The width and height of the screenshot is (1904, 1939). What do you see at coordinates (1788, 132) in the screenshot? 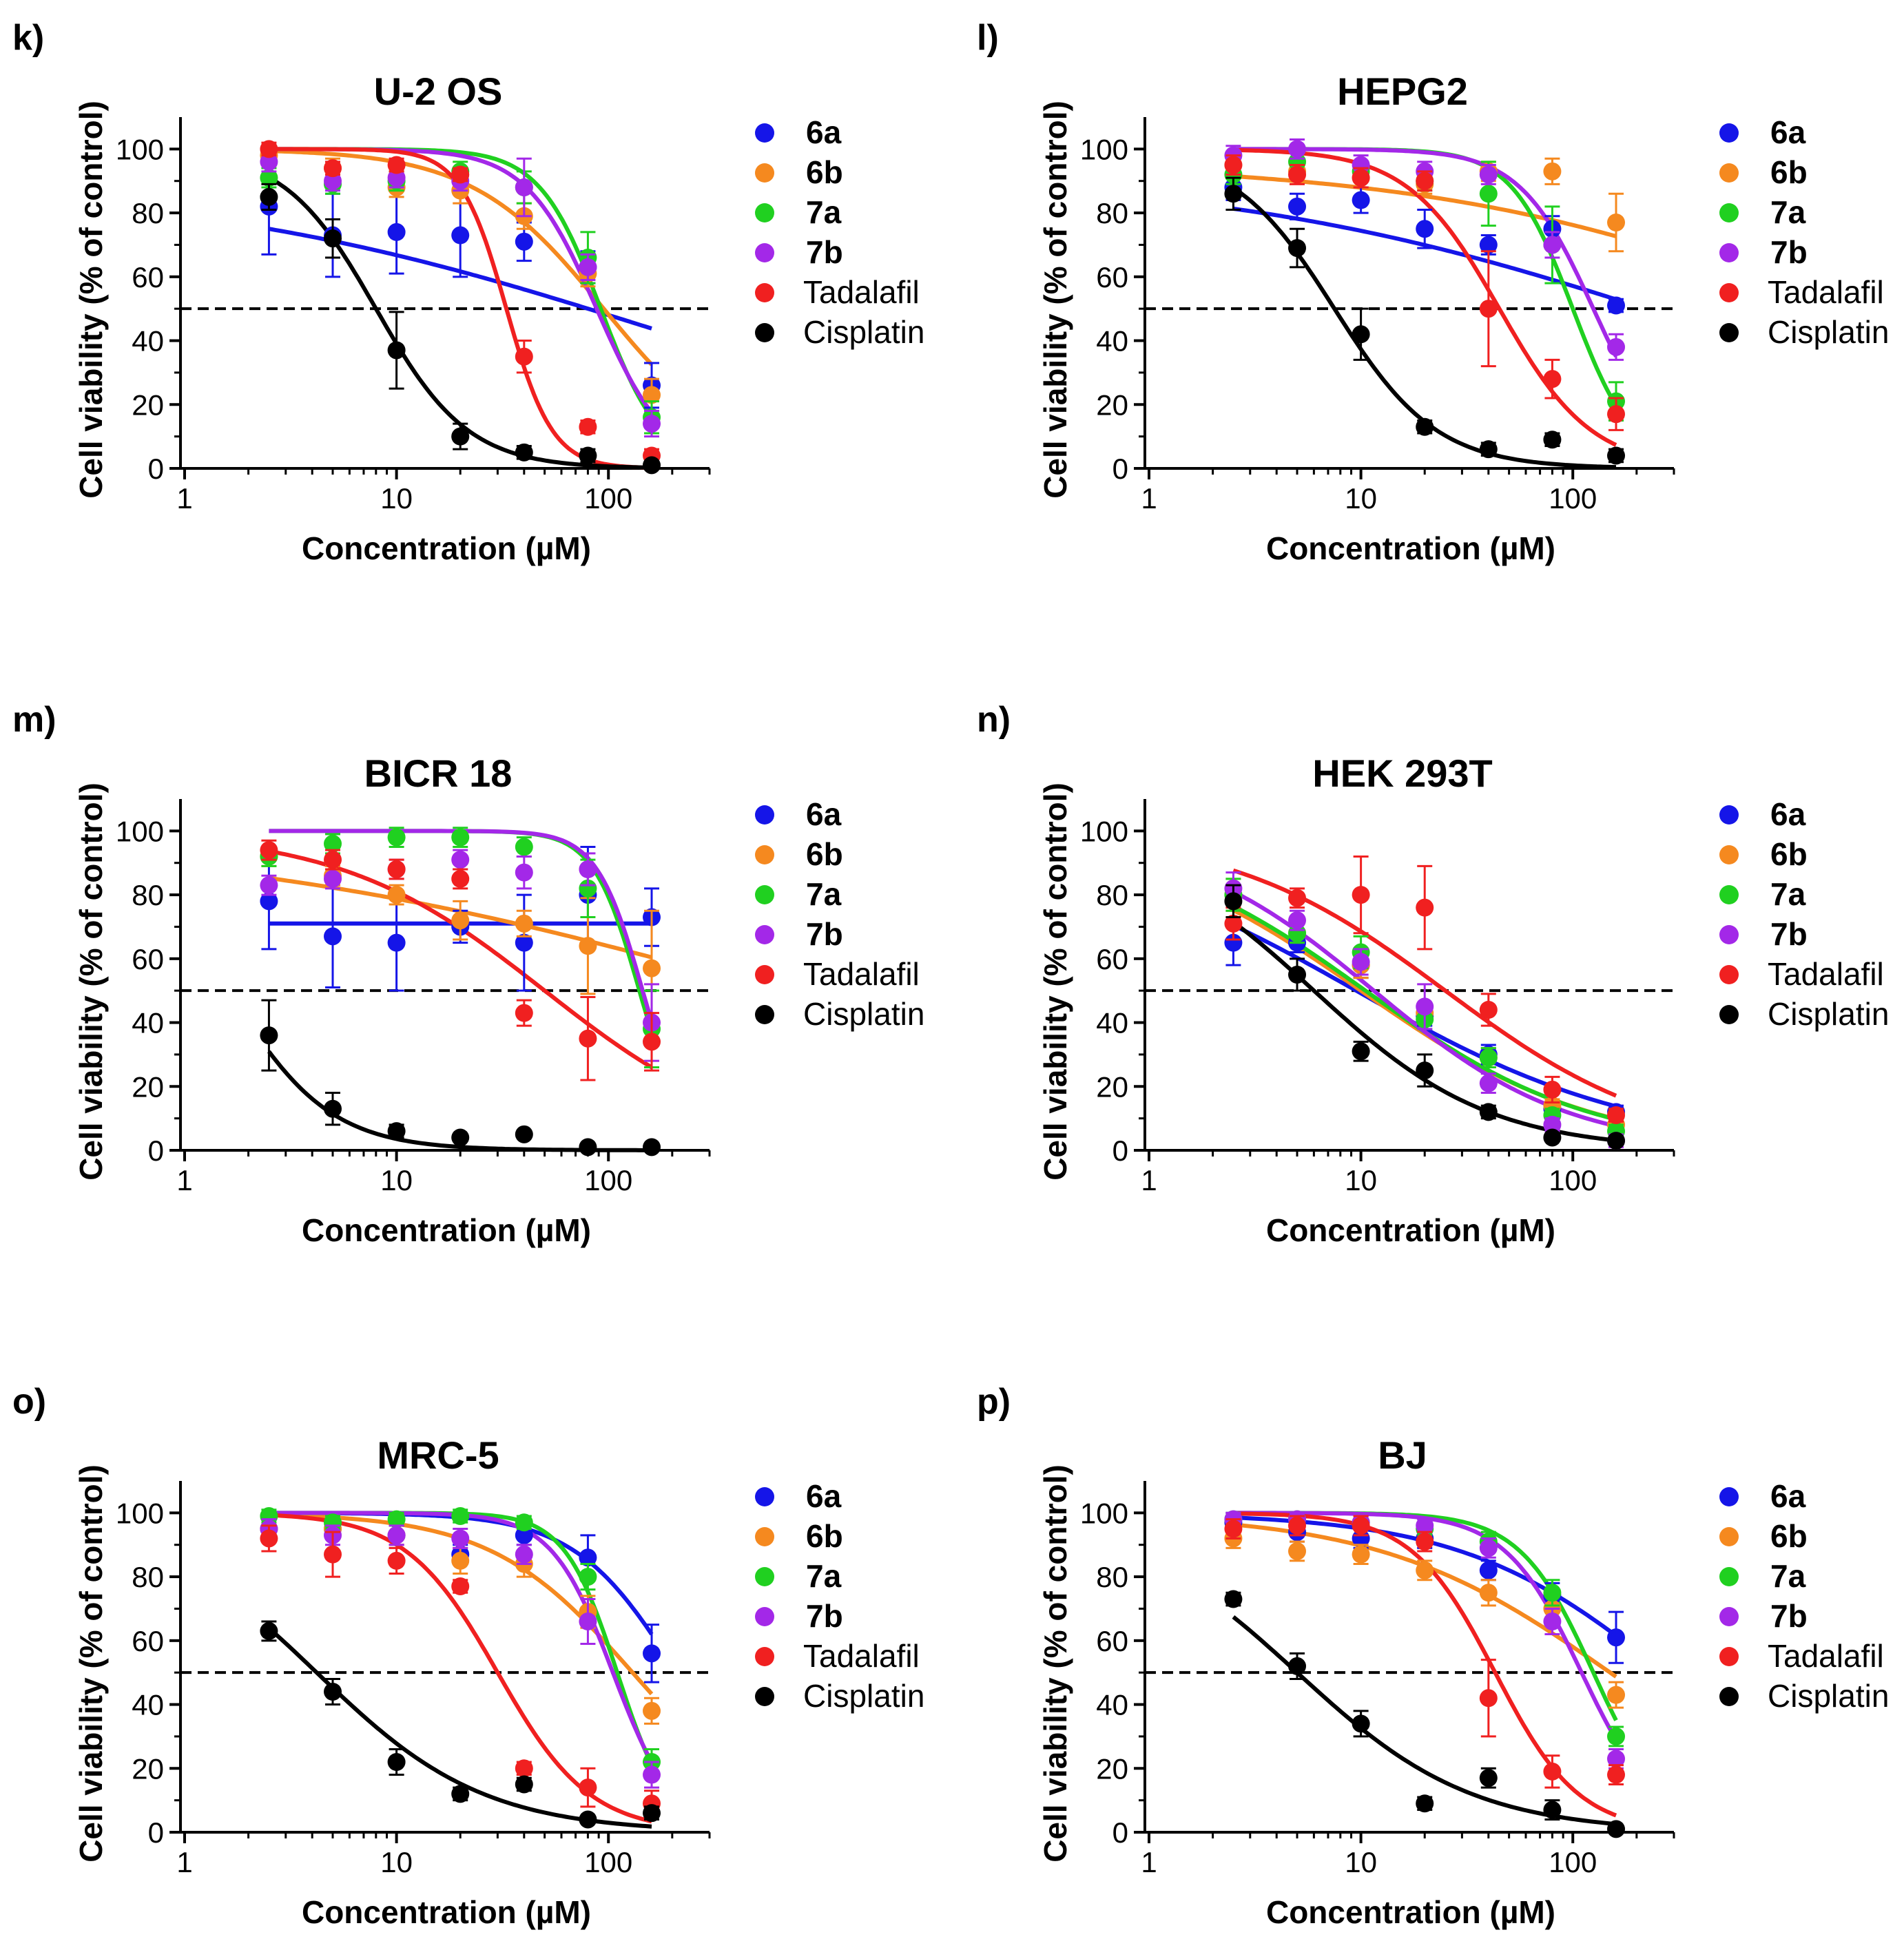
I see `legend-label-6a: 6a` at bounding box center [1788, 132].